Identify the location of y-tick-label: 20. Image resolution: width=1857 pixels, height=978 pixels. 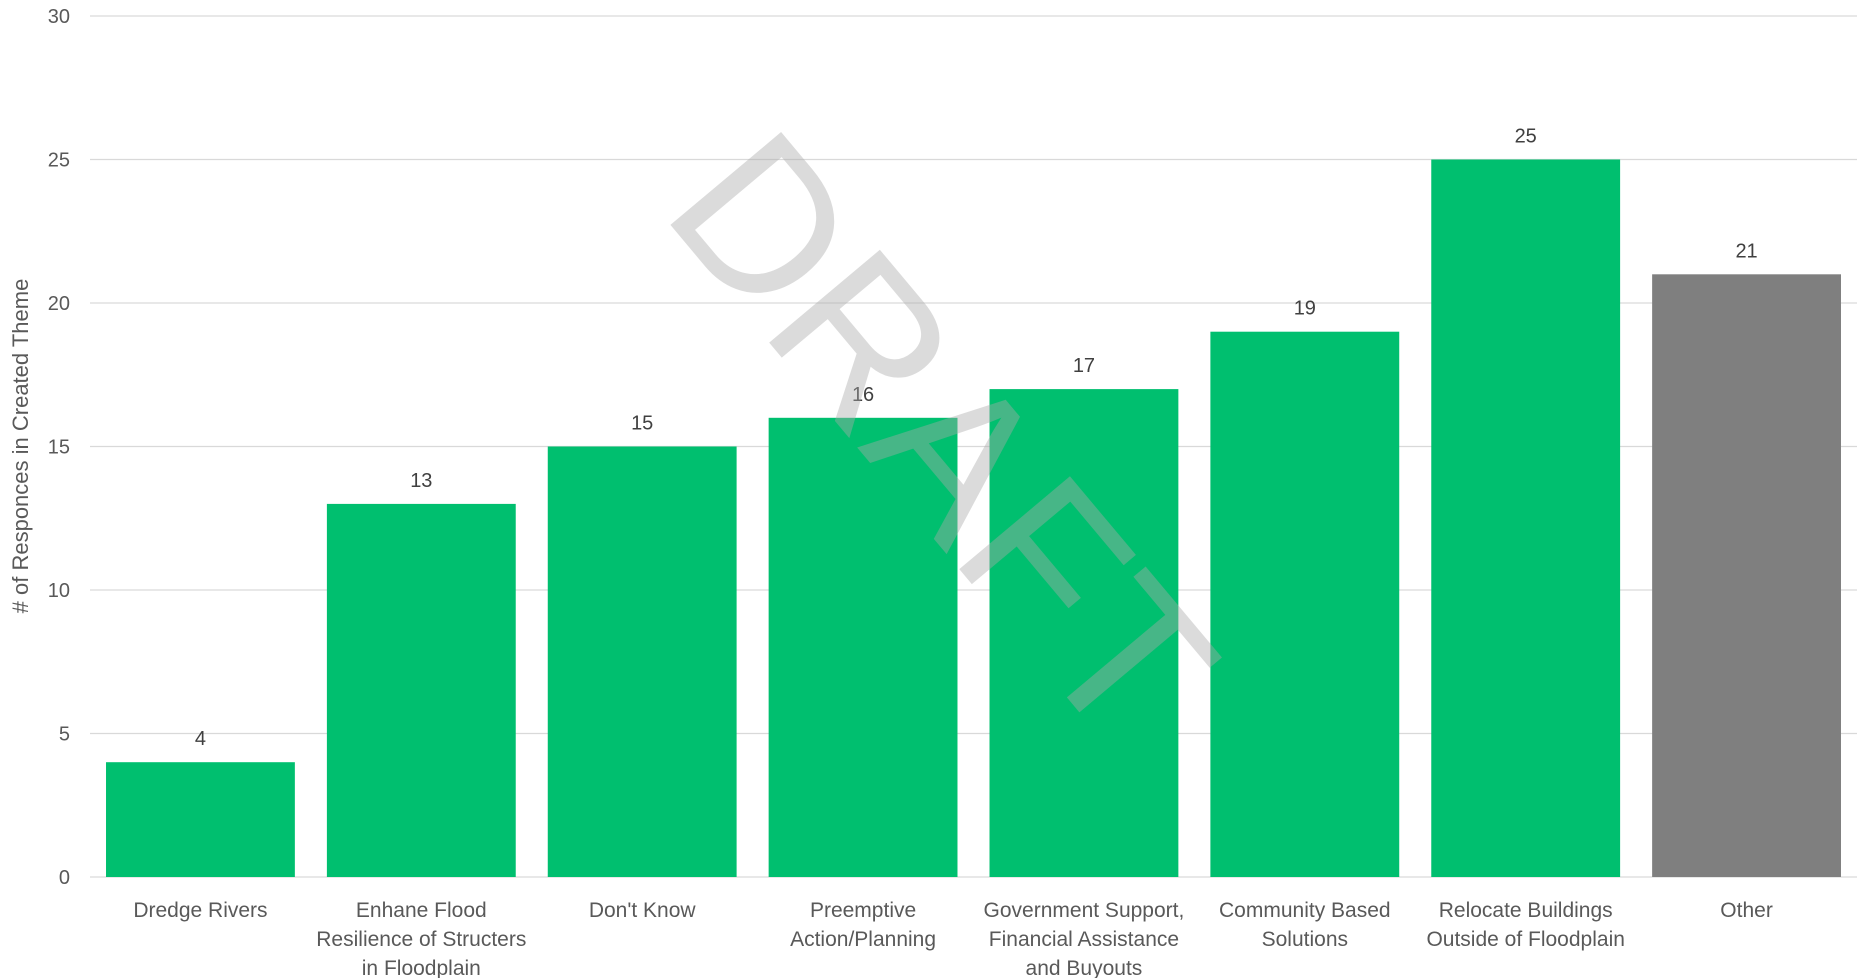
(59, 304).